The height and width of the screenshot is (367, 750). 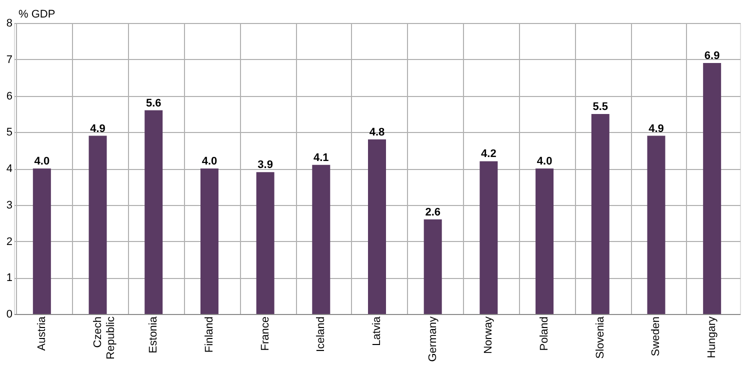 I want to click on data-label: 4.1, so click(x=321, y=158).